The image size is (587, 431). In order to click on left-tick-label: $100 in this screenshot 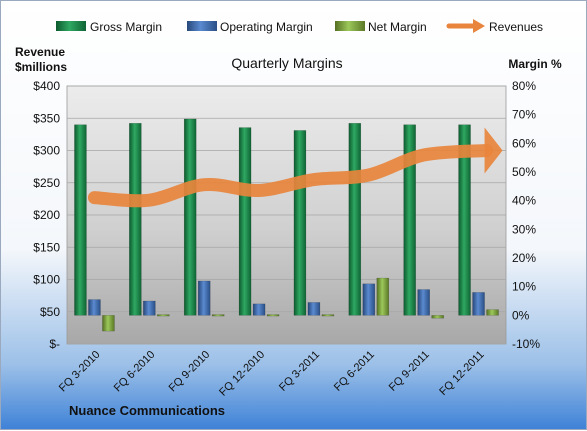, I will do `click(46, 280)`.